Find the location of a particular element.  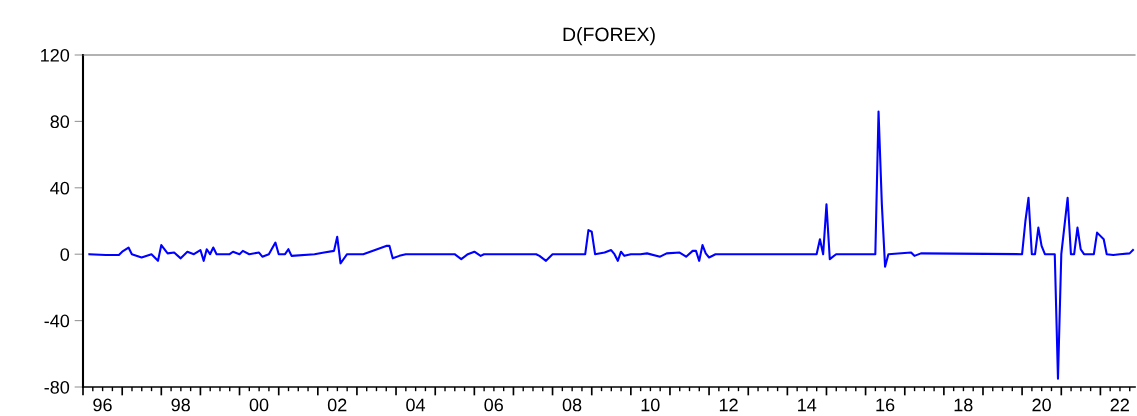

x-tick-label: 96 is located at coordinates (102, 405).